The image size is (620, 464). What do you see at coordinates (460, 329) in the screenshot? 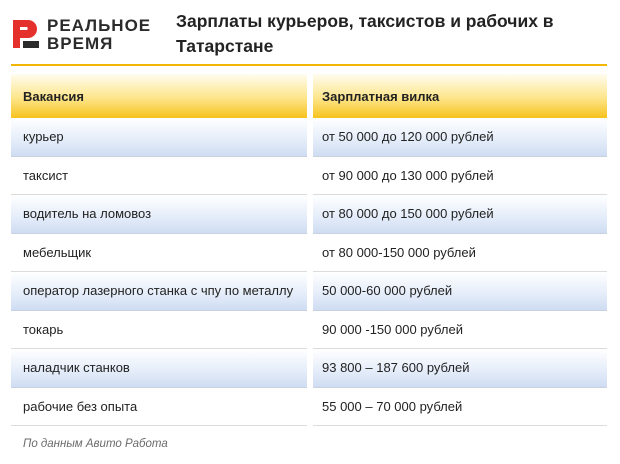
I see `salary-cell: 90 000 -150 000 рублей` at bounding box center [460, 329].